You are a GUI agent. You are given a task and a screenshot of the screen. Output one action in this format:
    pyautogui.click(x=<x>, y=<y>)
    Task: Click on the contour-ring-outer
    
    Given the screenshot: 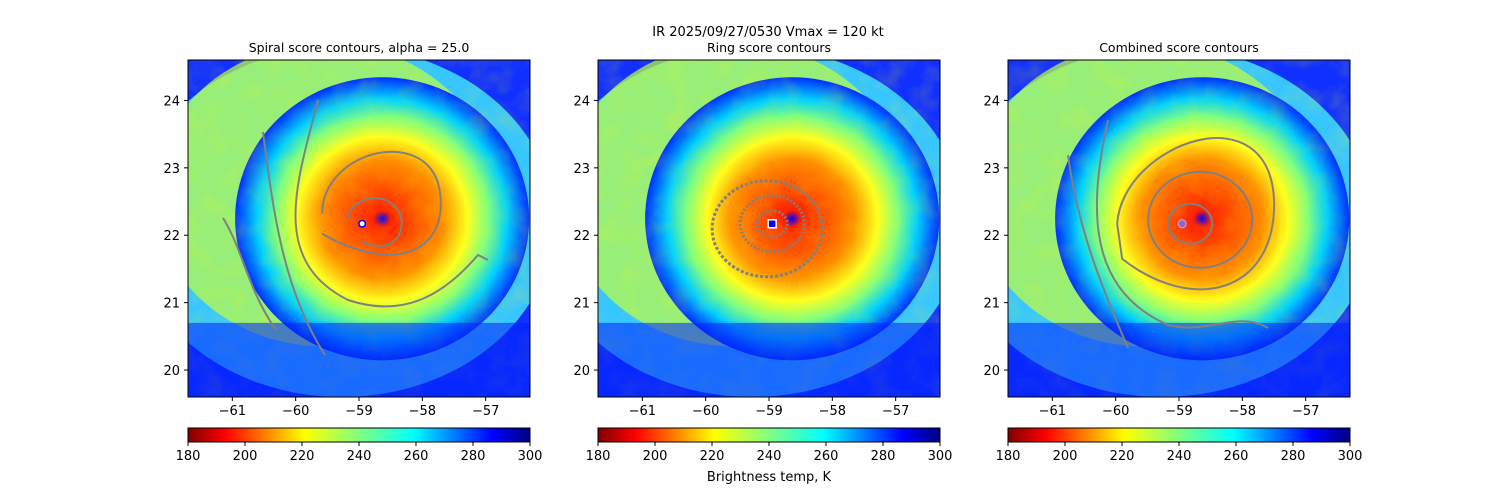 What is the action you would take?
    pyautogui.click(x=767, y=229)
    